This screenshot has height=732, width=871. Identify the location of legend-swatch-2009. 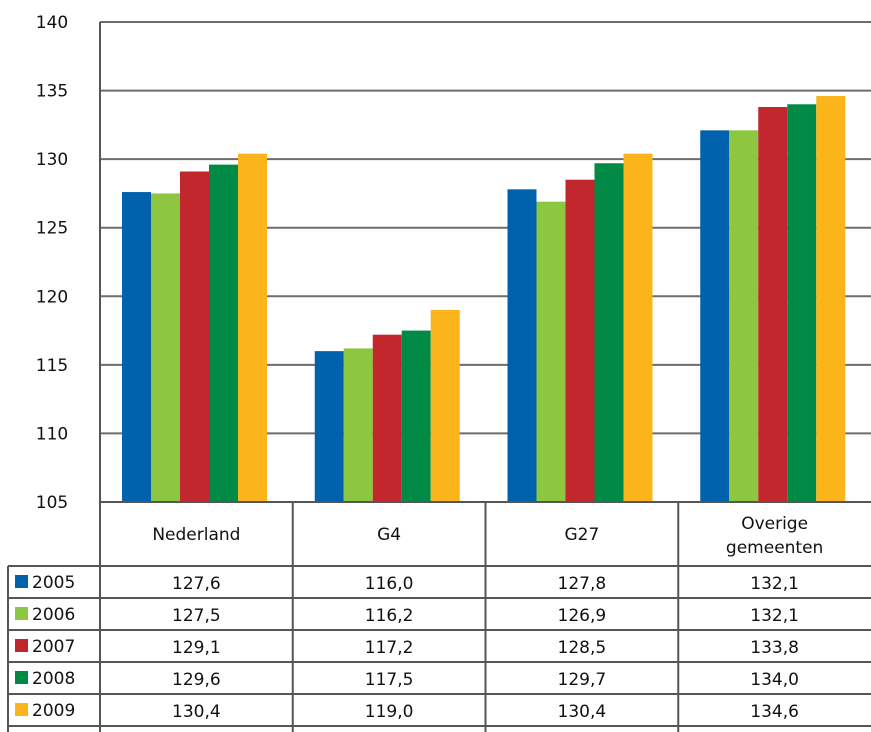
(21, 709).